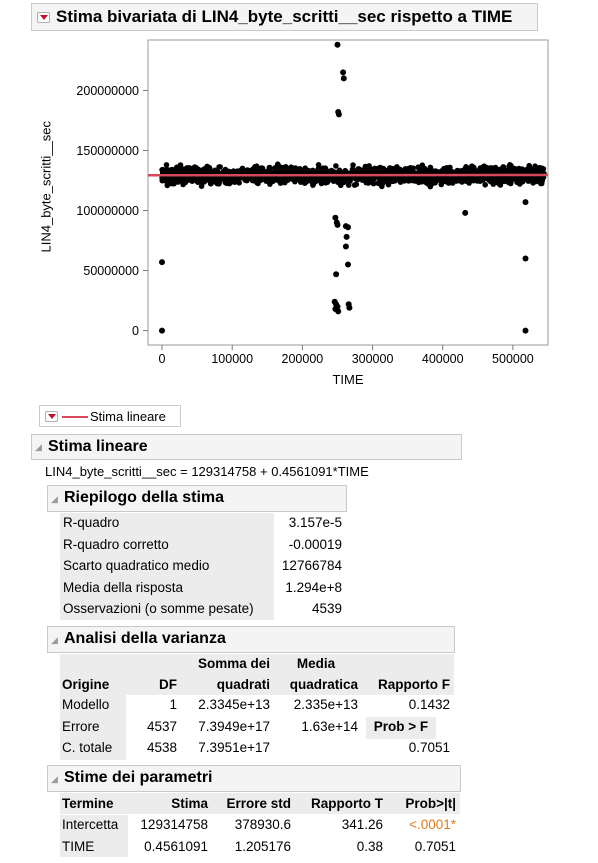 This screenshot has height=863, width=598. Describe the element at coordinates (107, 211) in the screenshot. I see `y-tick-label: 100000000` at that location.